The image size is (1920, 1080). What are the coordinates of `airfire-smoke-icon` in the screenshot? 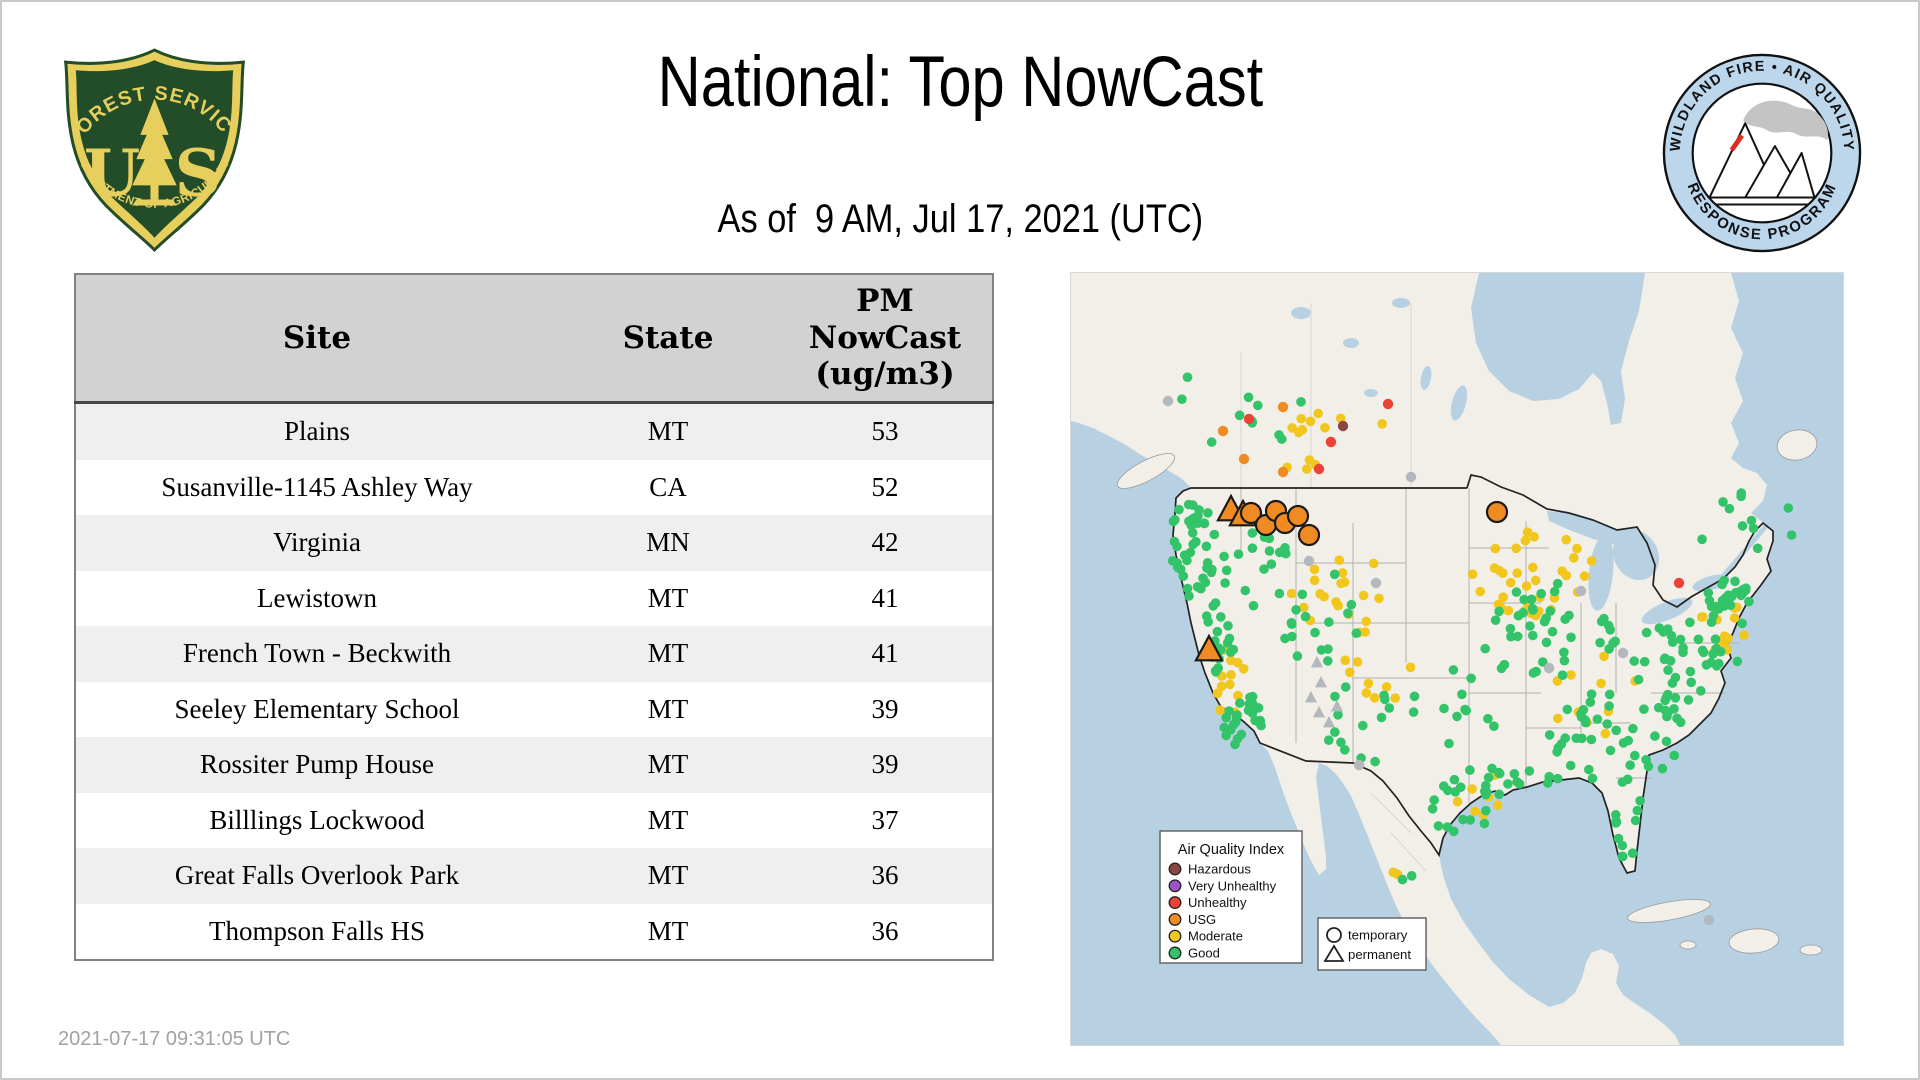 It's located at (1785, 120).